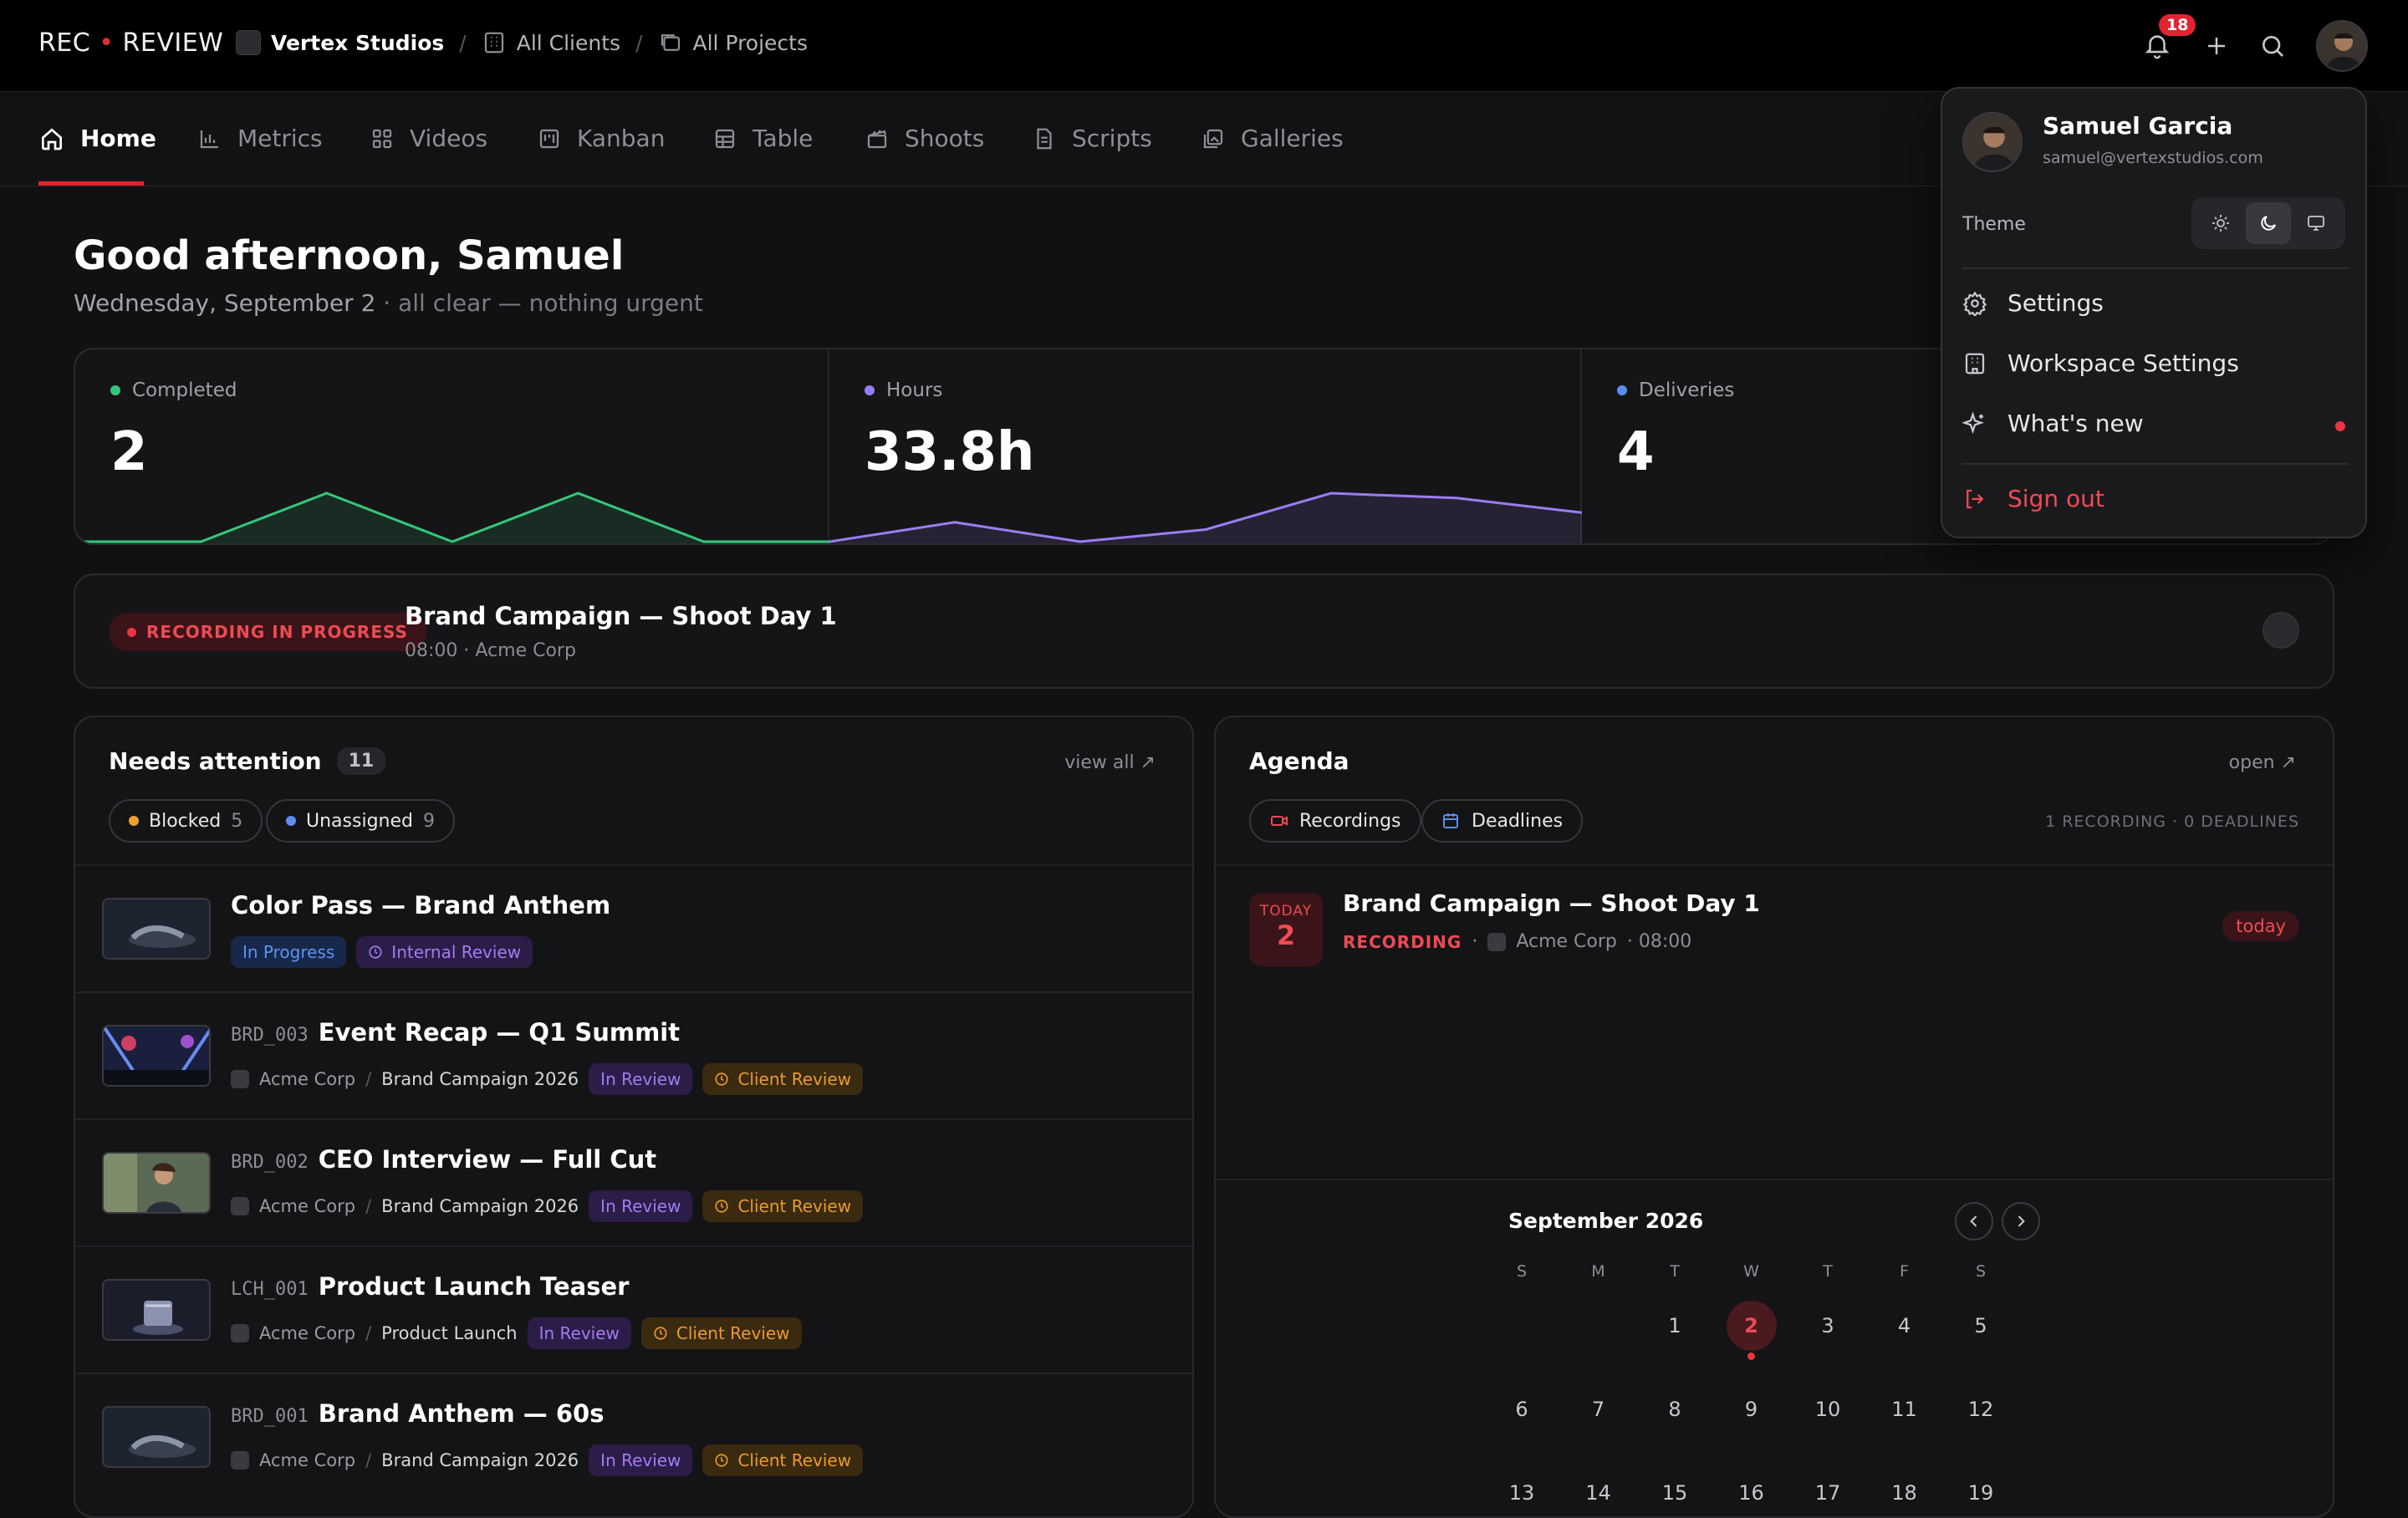 Image resolution: width=2408 pixels, height=1518 pixels. I want to click on item-meta: In Progress Internal Review, so click(382, 952).